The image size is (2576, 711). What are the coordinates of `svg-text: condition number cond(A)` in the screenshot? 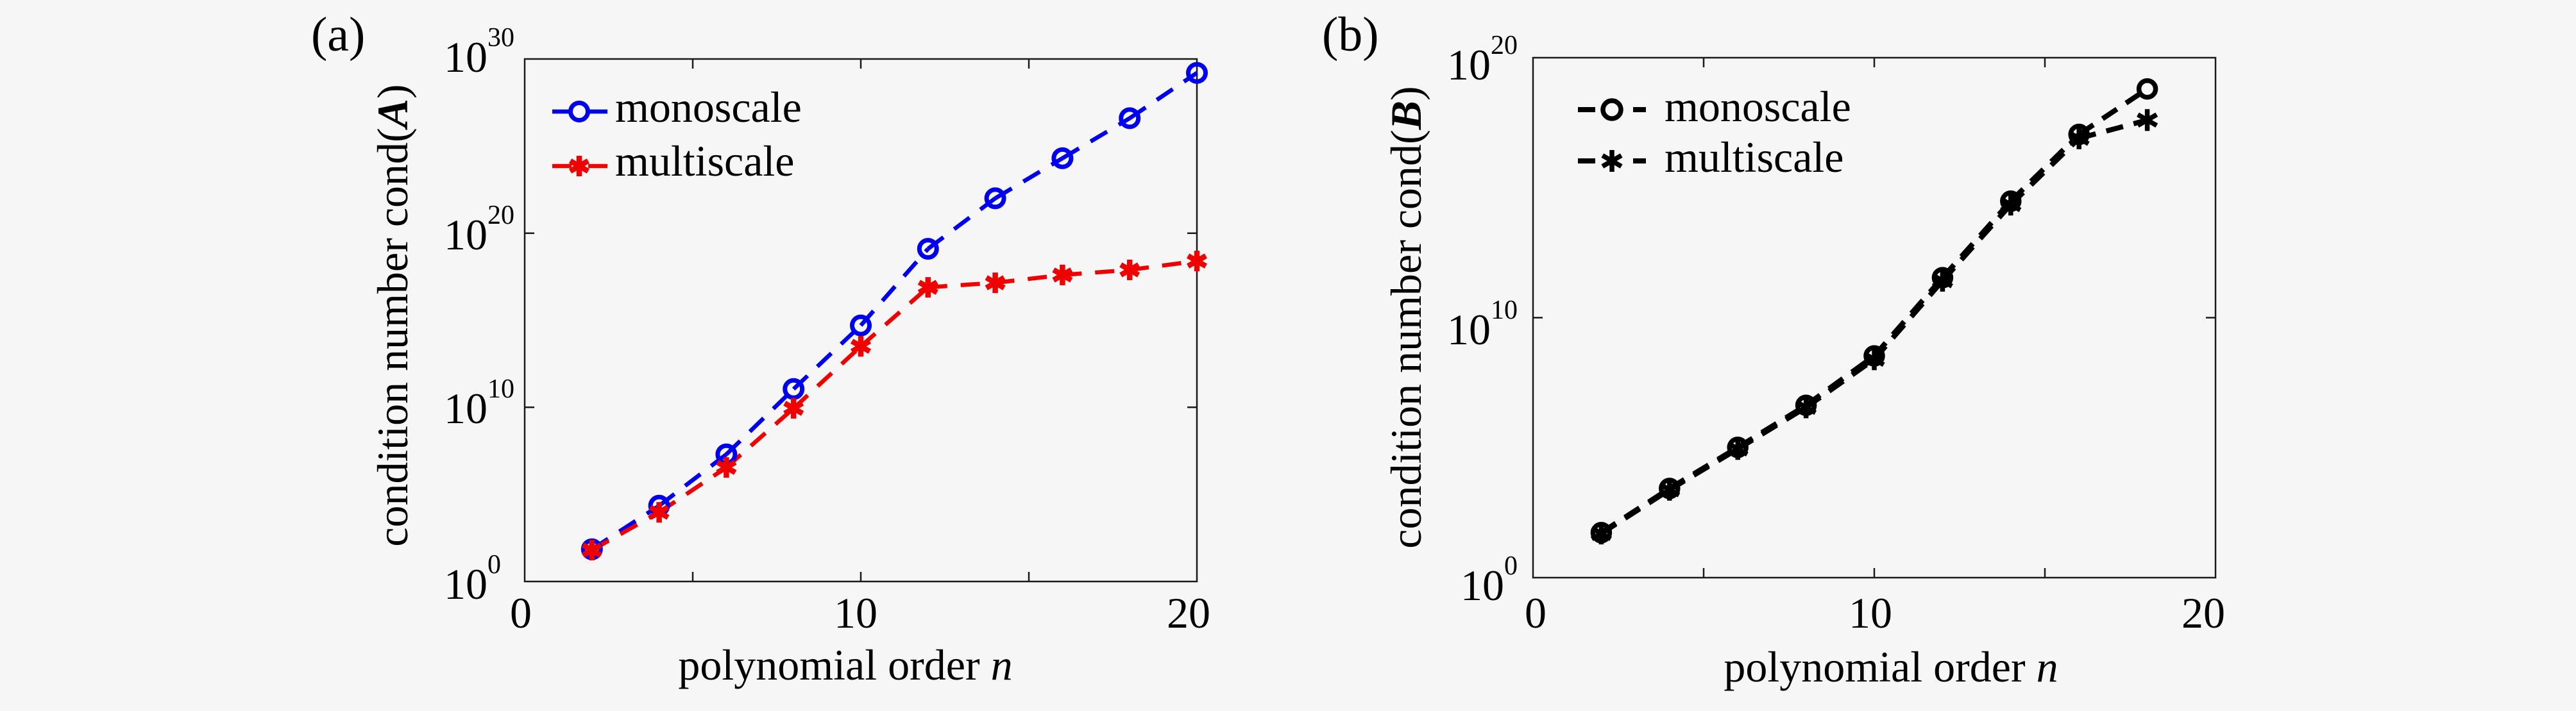 It's located at (392, 315).